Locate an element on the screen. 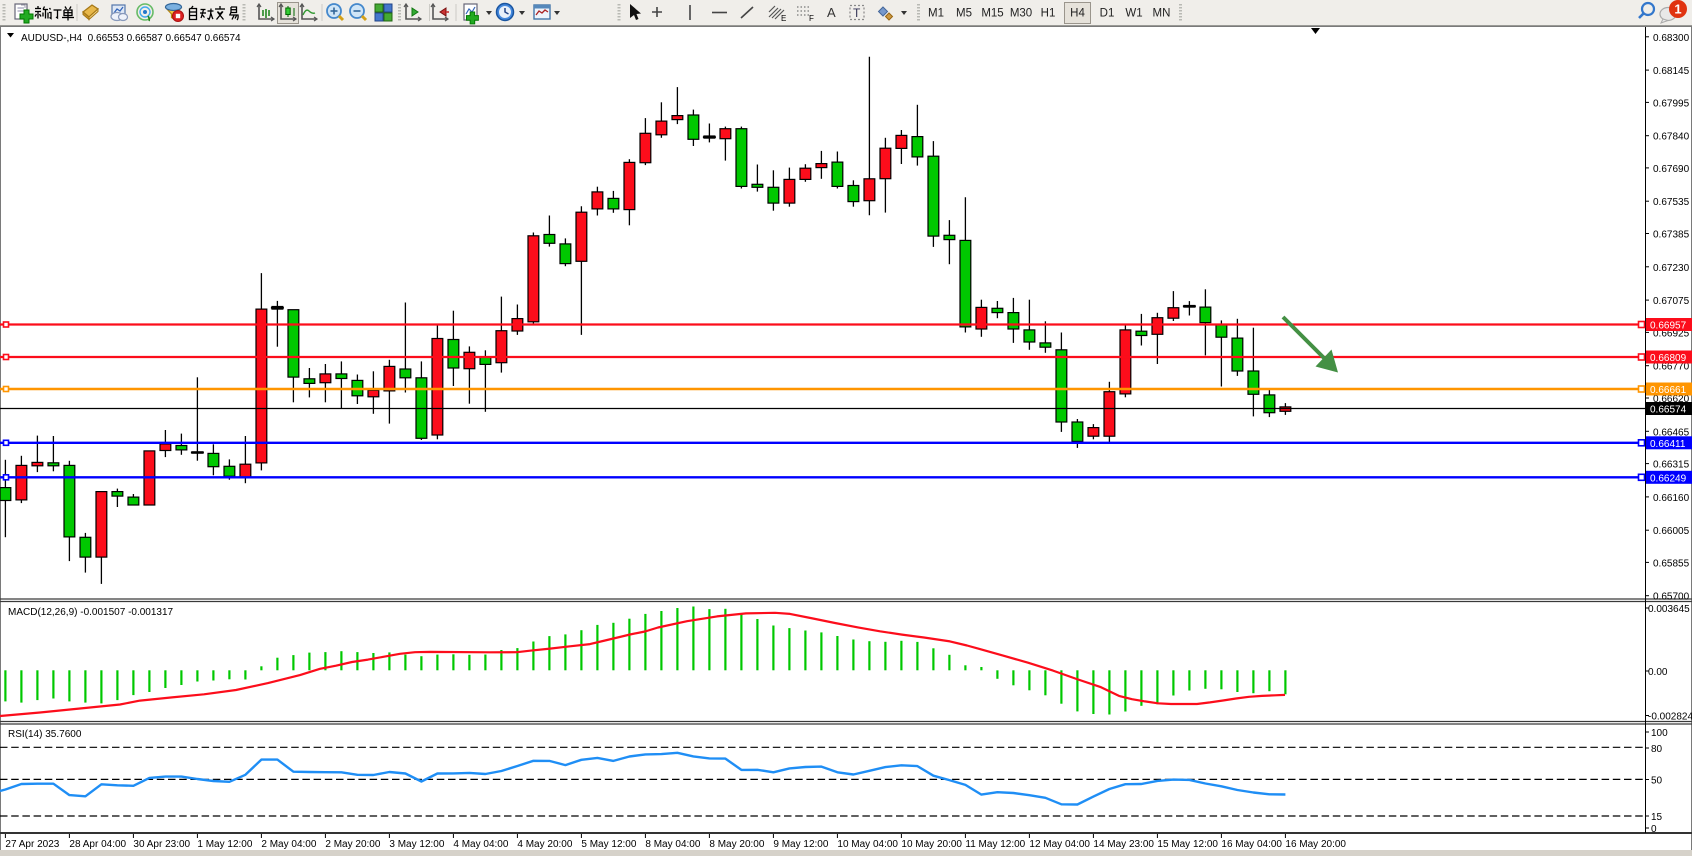 This screenshot has height=861, width=1692. svg-text: 80 is located at coordinates (1657, 749).